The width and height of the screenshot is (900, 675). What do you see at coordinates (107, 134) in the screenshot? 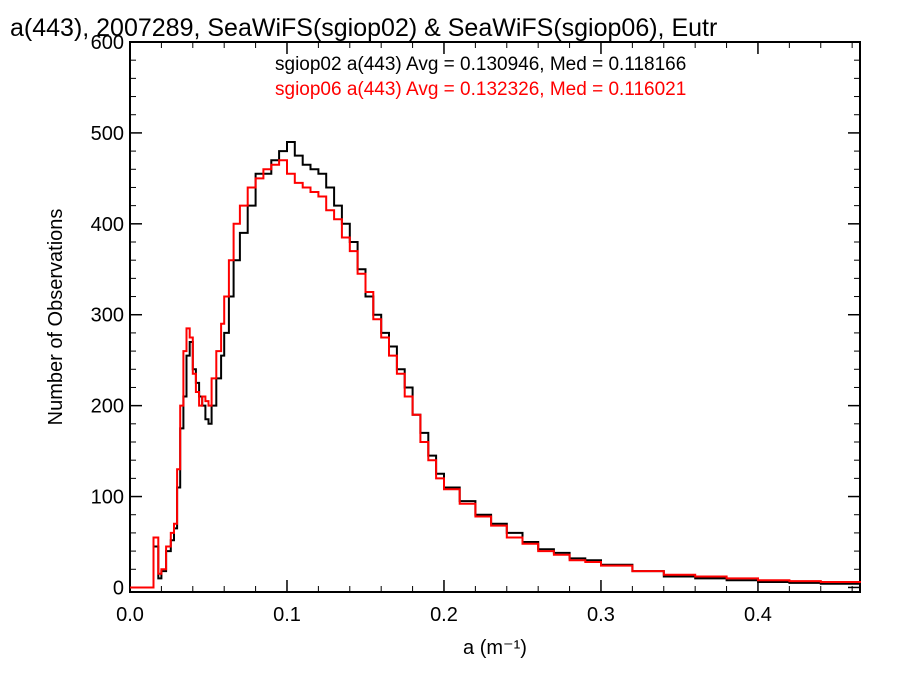
I see `y-tick-label: 500` at bounding box center [107, 134].